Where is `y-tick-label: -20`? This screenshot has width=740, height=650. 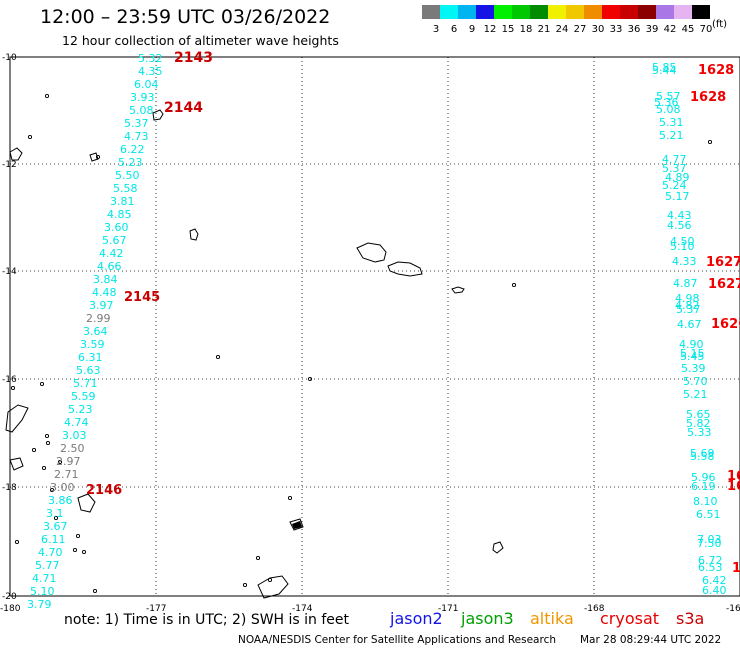
y-tick-label: -20 is located at coordinates (9, 597).